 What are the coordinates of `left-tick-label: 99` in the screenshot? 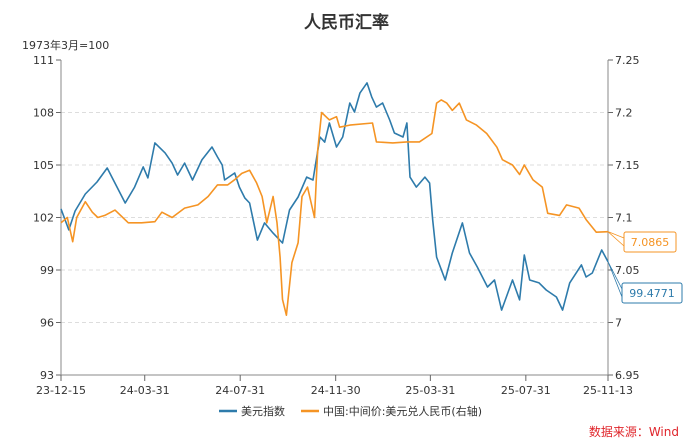 It's located at (47, 270).